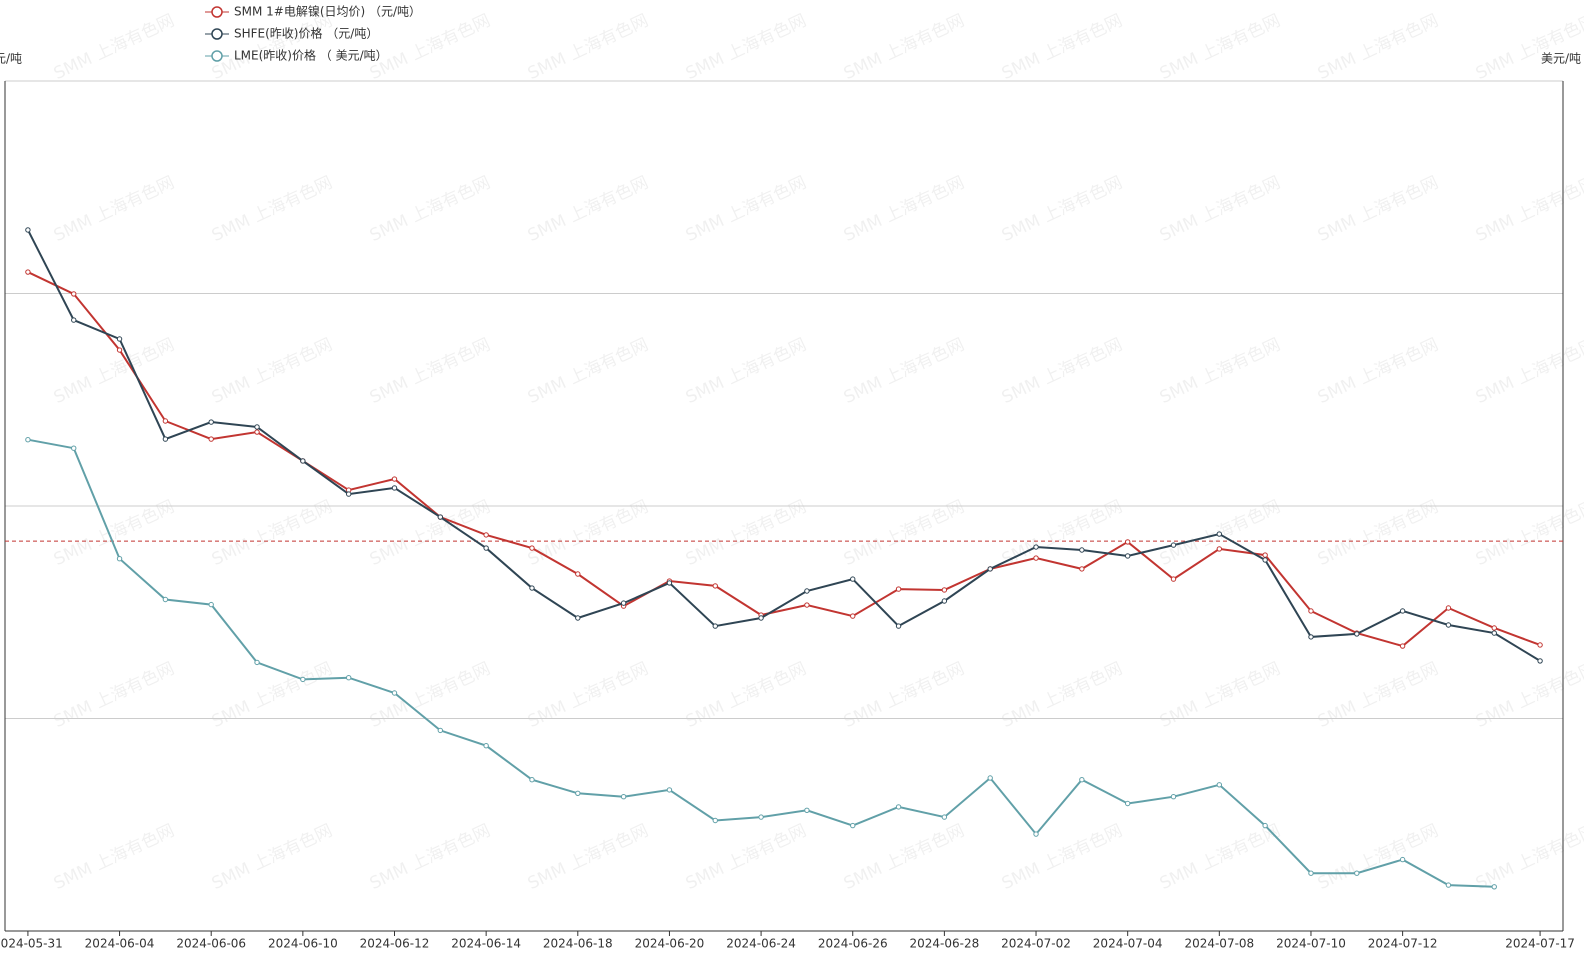 This screenshot has width=1584, height=967. I want to click on x-tick-label: 2024-07-17, so click(1540, 944).